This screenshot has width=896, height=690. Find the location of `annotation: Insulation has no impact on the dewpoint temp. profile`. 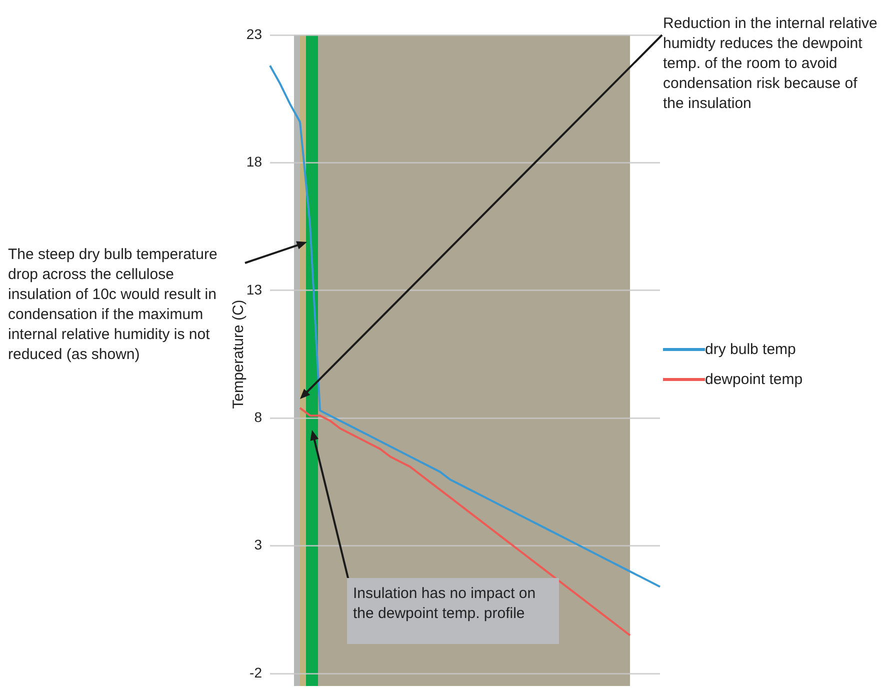

annotation: Insulation has no impact on the dewpoint temp. profile is located at coordinates (453, 611).